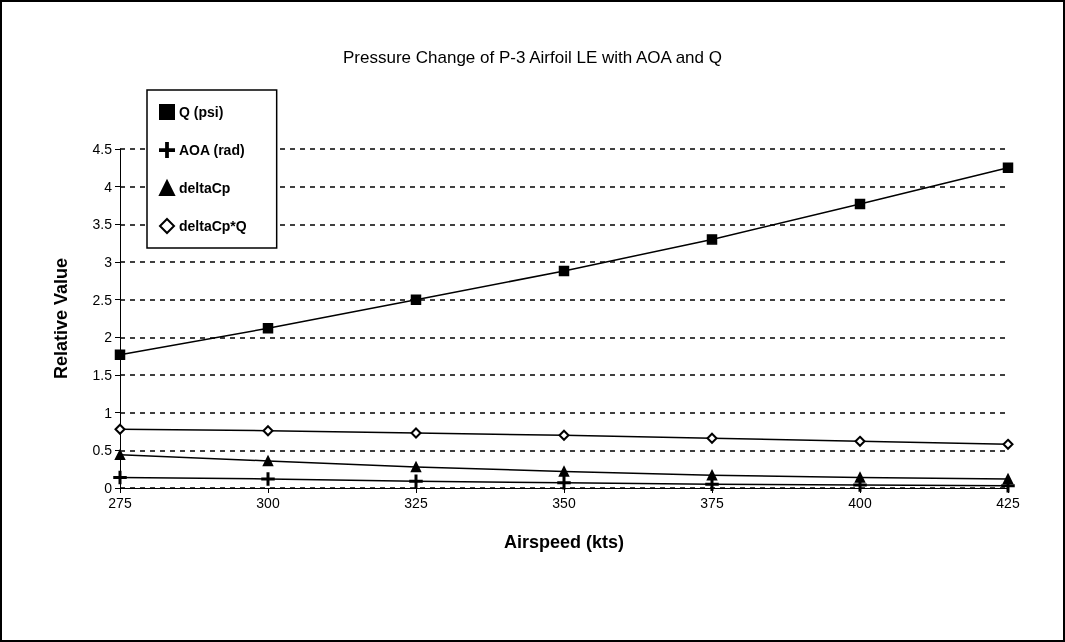  I want to click on x-tick-label: 275, so click(120, 503).